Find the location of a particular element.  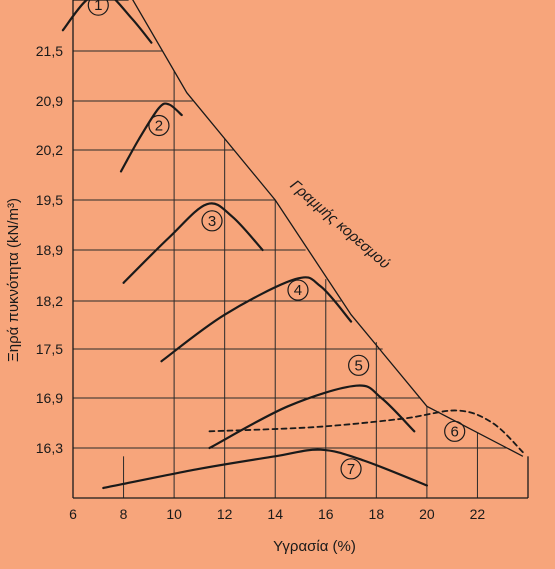

y-tick-label: 20,9 is located at coordinates (49, 101).